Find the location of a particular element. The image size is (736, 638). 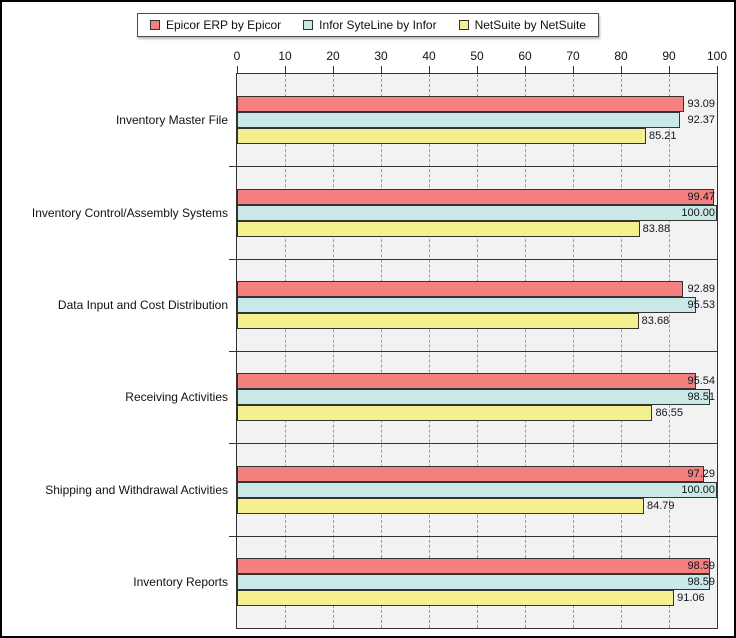

category-label: Inventory Control/Assembly Systems is located at coordinates (129, 212).